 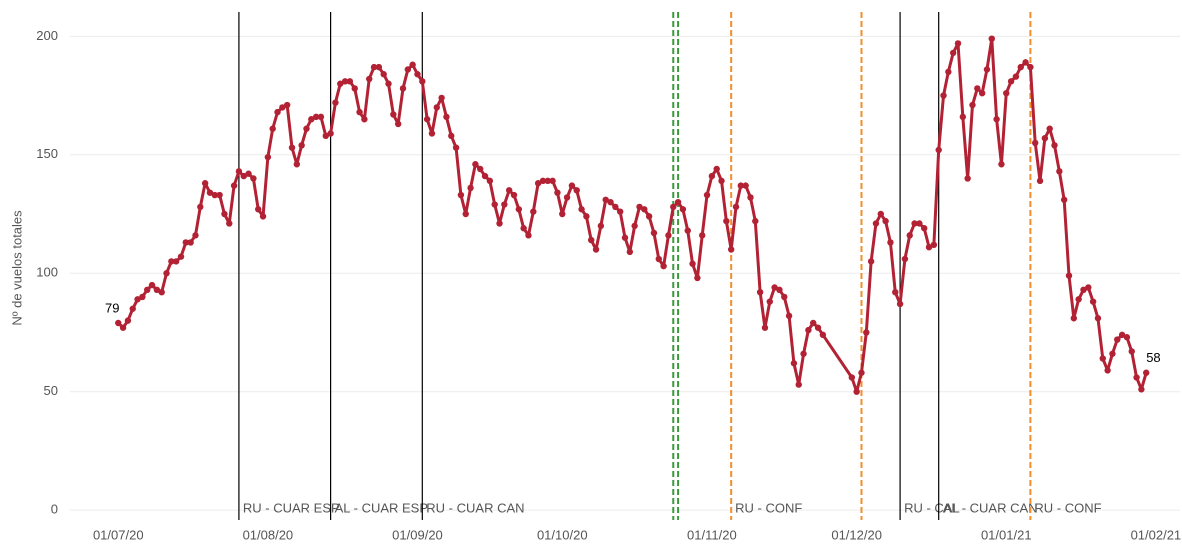 What do you see at coordinates (712, 534) in the screenshot?
I see `x-tick-label: 01/11/20` at bounding box center [712, 534].